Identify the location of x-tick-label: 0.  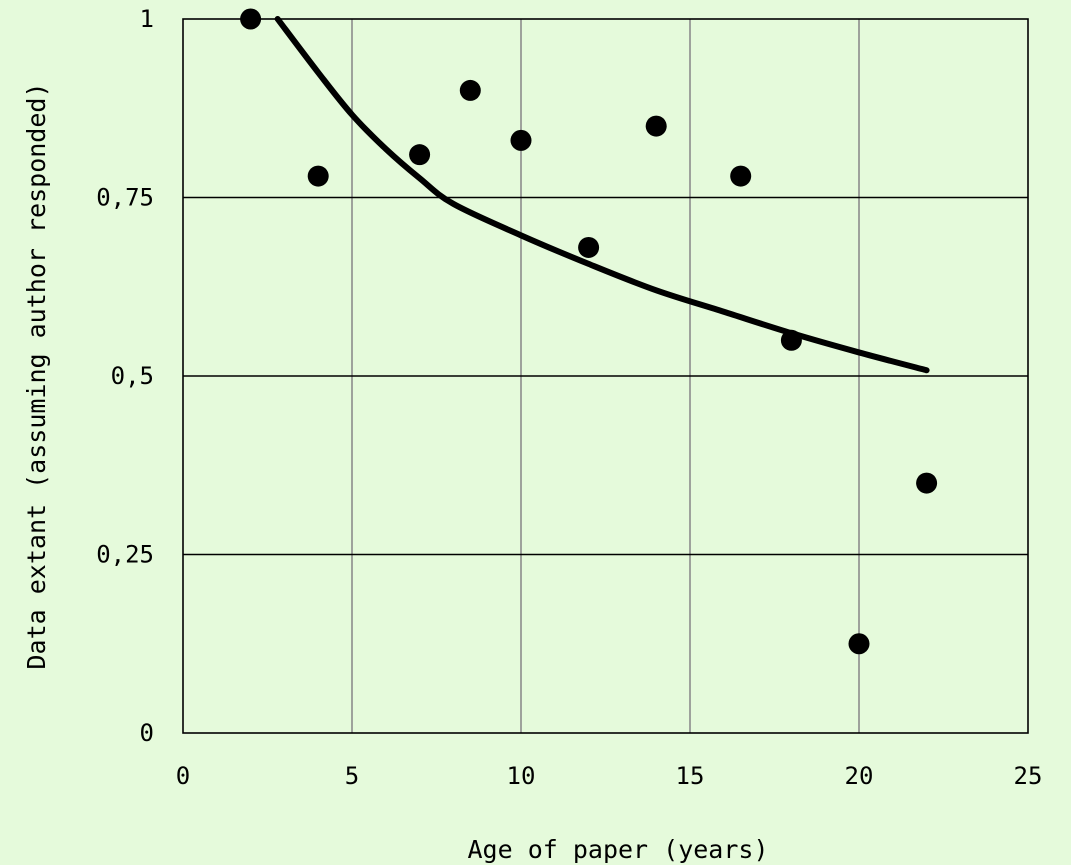
(183, 776).